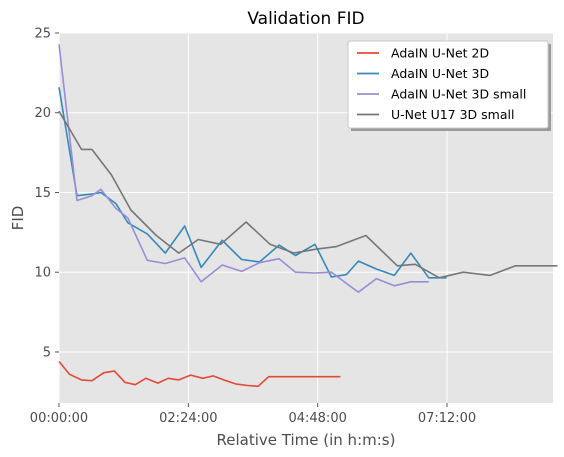 This screenshot has width=564, height=457. Describe the element at coordinates (253, 414) in the screenshot. I see `x-ticks: 00:00:00 02:24:00 04:48:00 07:12:00` at that location.